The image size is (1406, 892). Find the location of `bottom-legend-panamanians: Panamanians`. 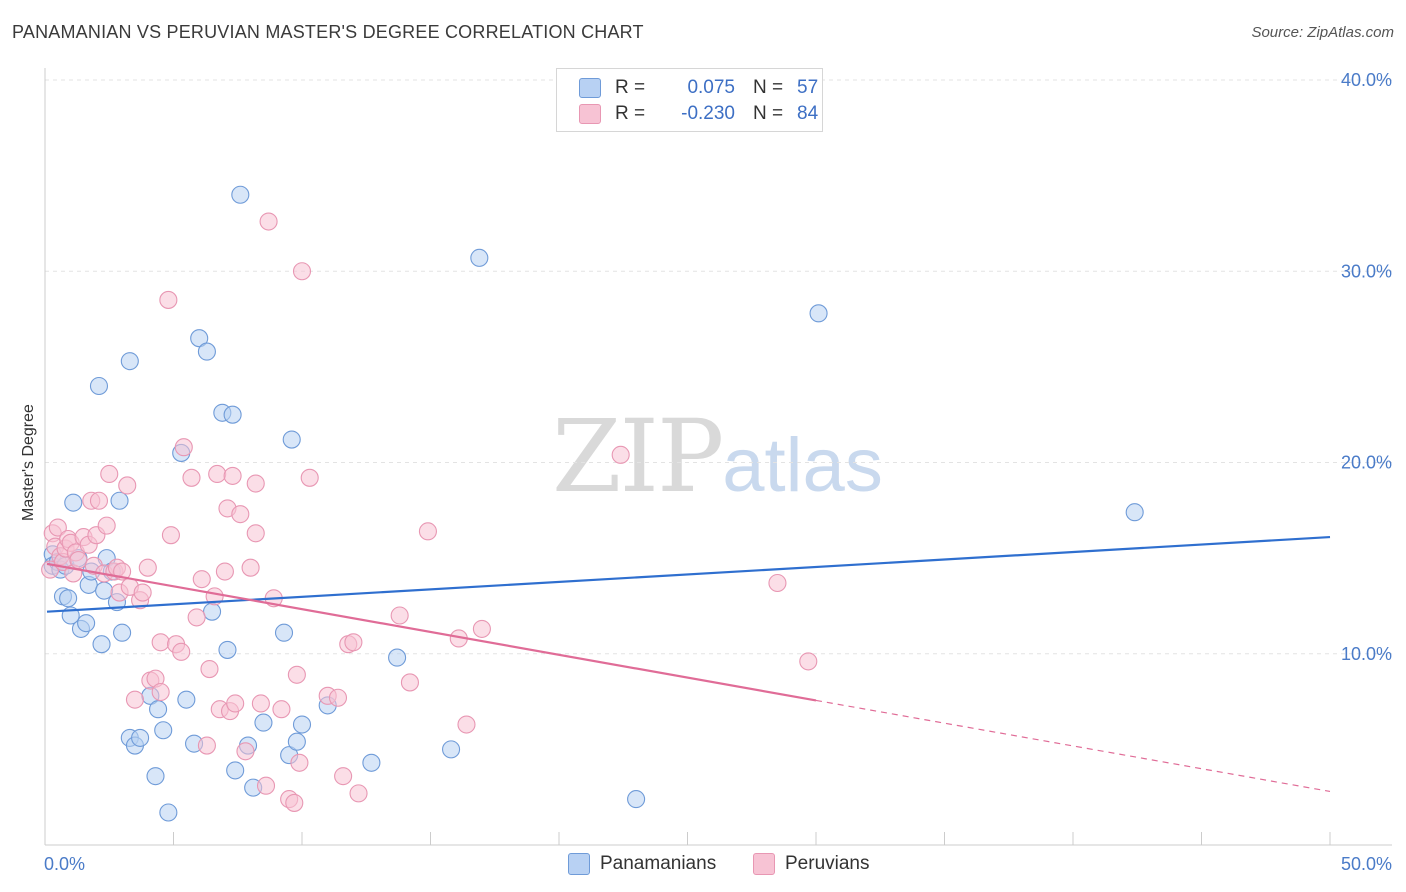

bottom-legend-panamanians: Panamanians is located at coordinates (642, 864).